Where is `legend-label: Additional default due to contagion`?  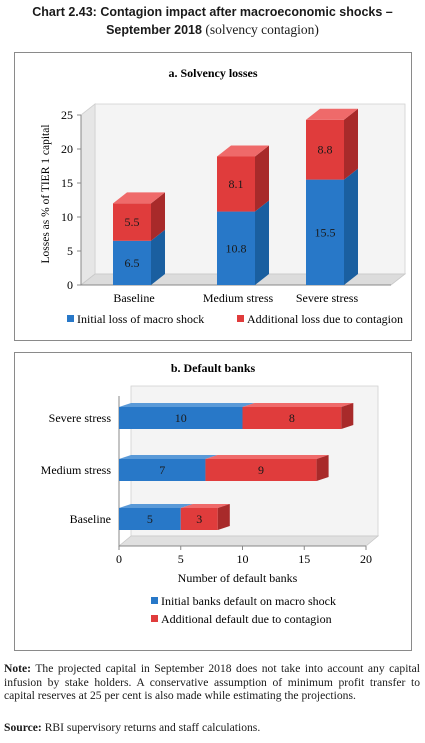 legend-label: Additional default due to contagion is located at coordinates (246, 619).